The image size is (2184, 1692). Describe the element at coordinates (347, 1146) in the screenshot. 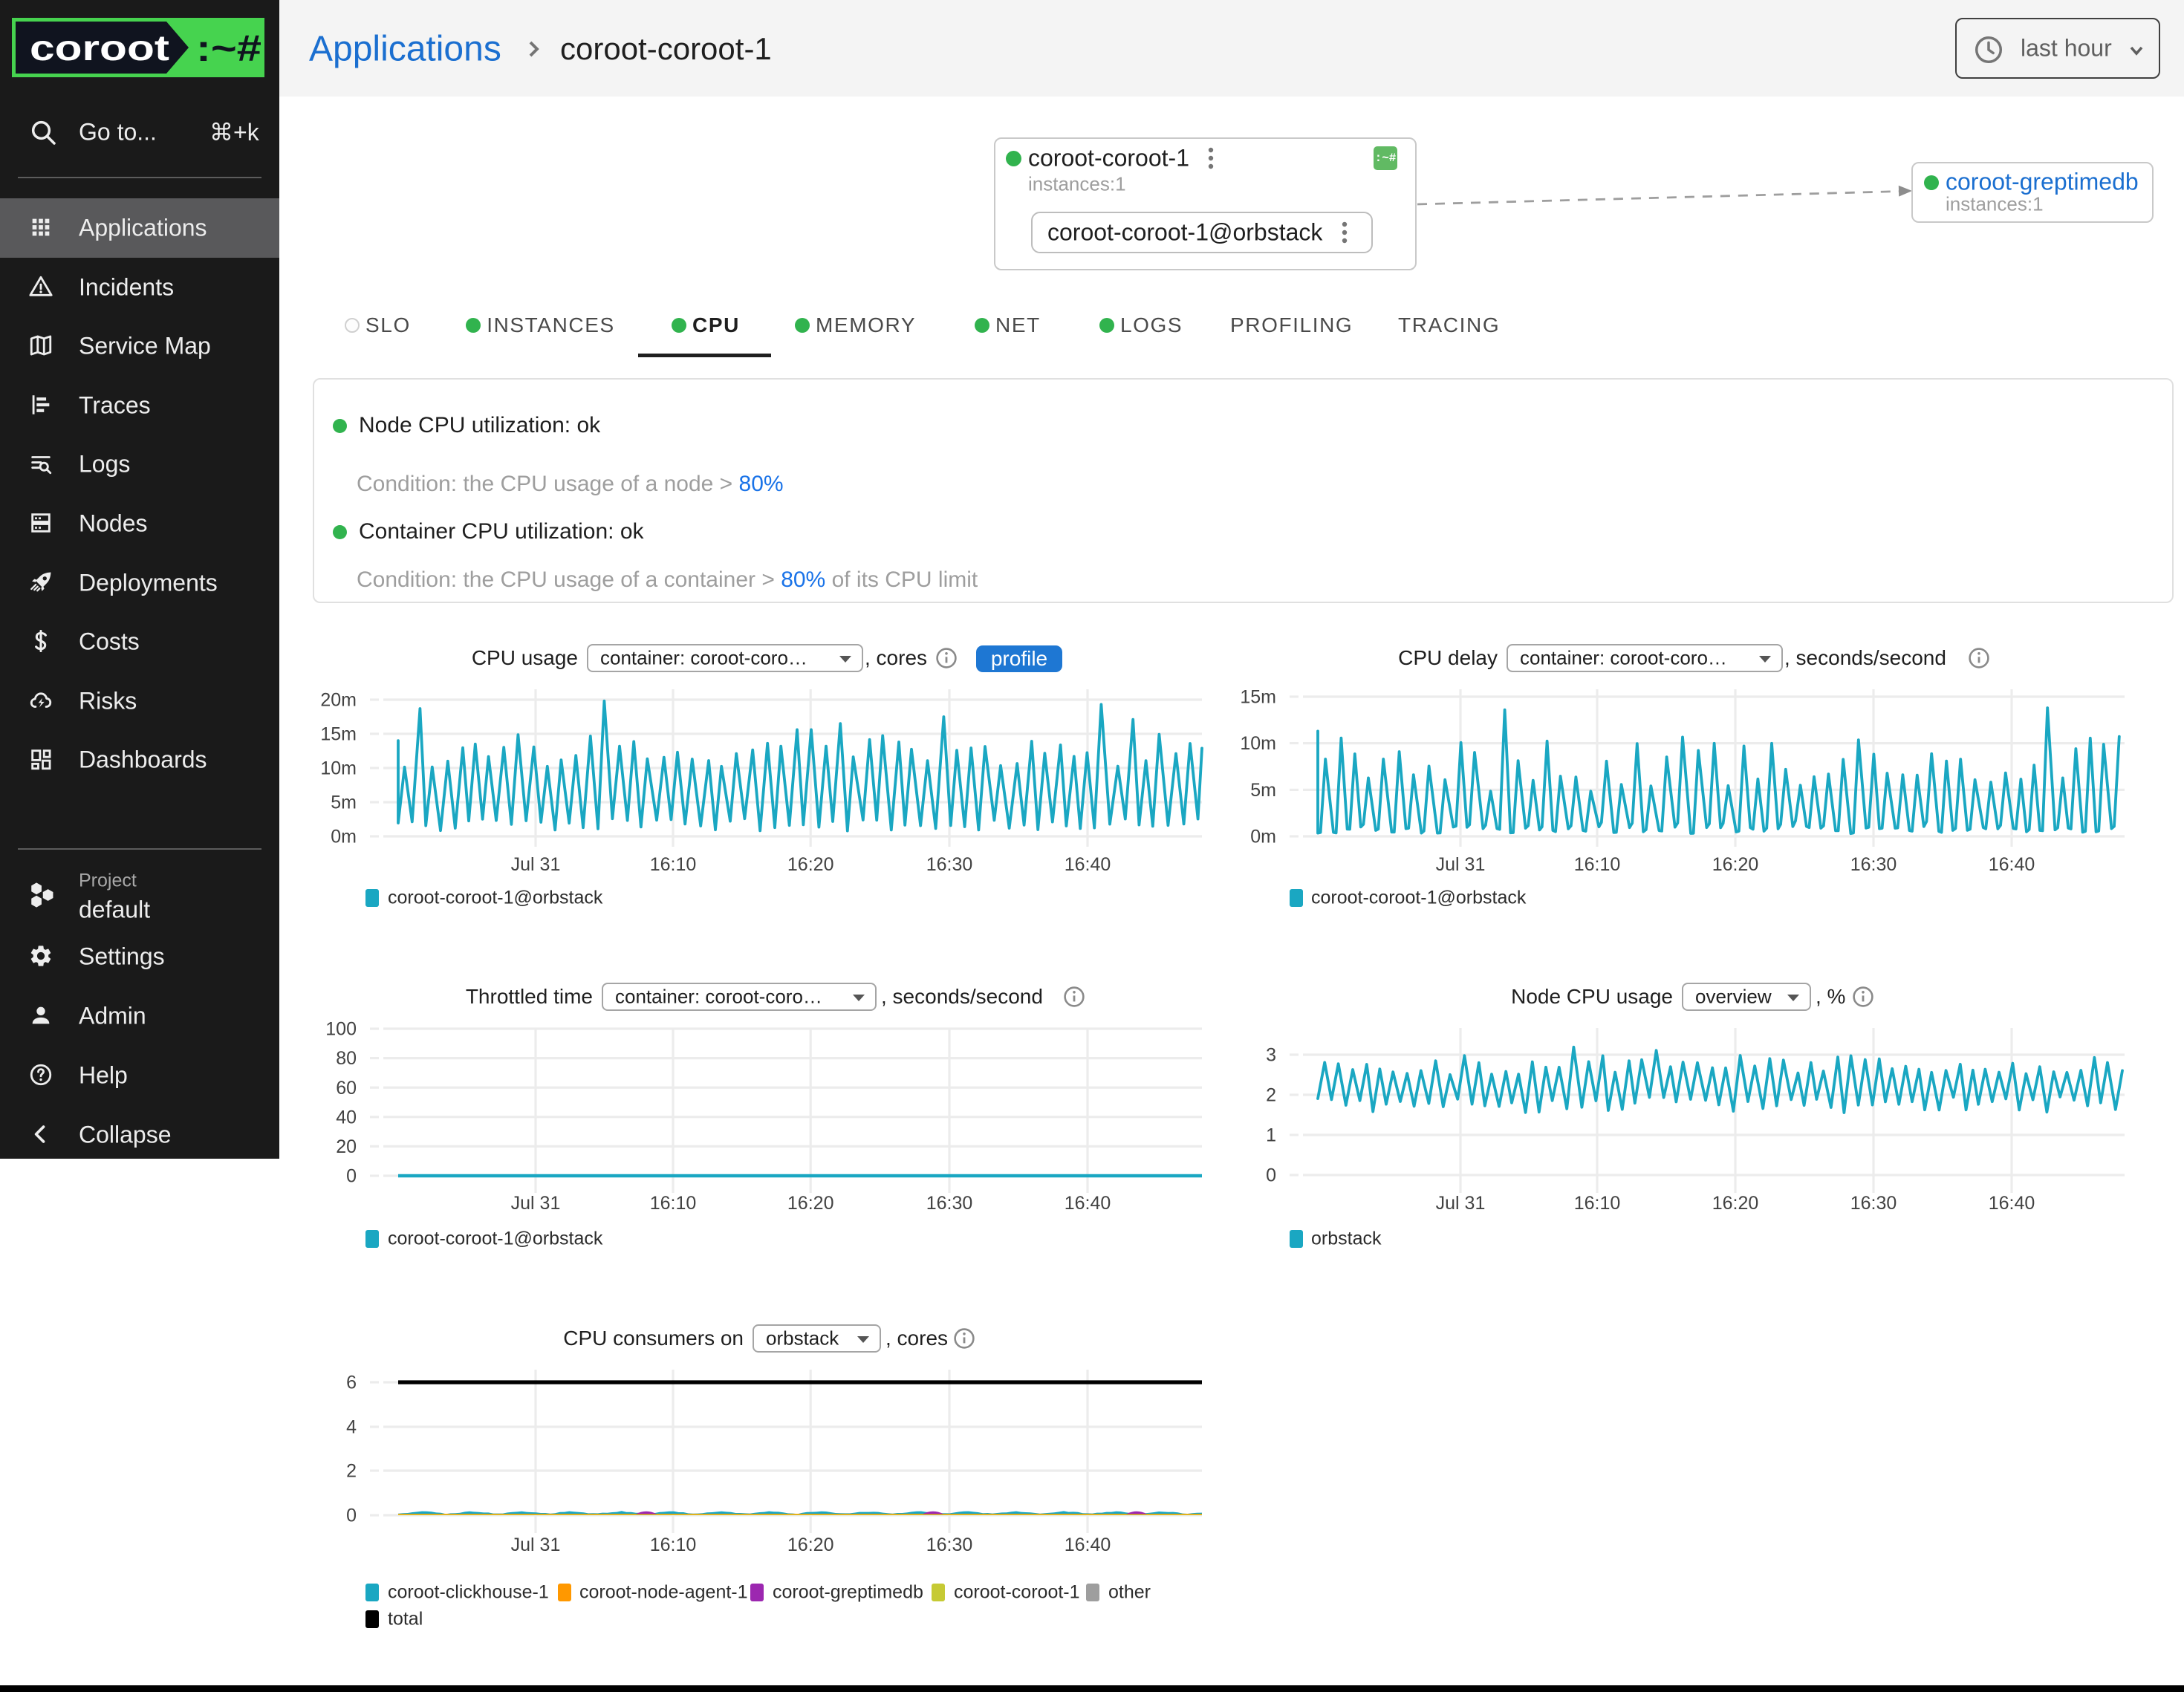

I see `svg-text: 20` at that location.